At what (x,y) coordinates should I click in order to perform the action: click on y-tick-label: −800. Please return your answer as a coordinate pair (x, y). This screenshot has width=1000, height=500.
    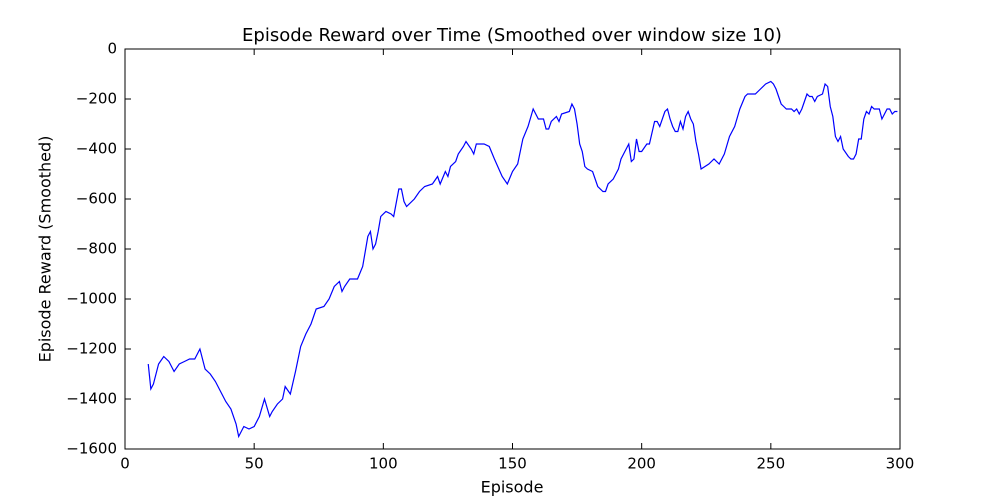
    Looking at the image, I should click on (96, 249).